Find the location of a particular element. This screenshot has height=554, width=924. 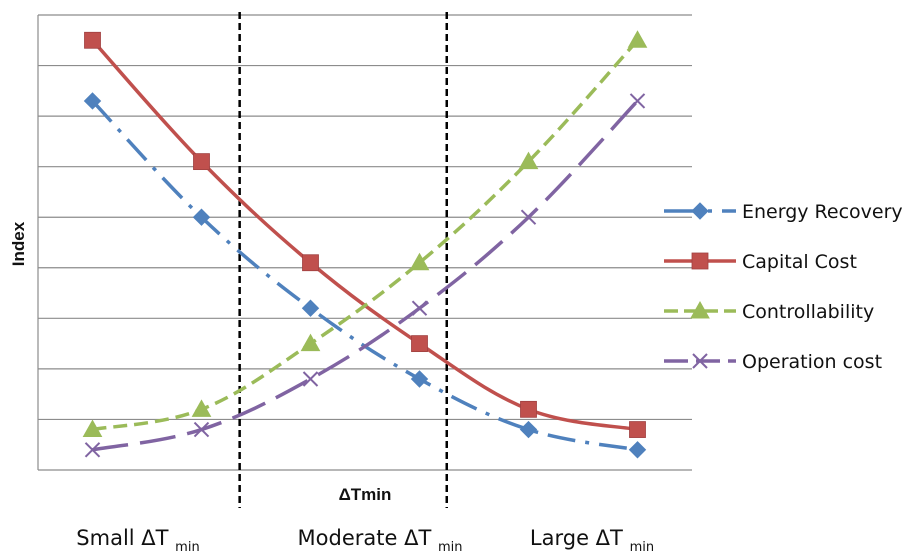

y-axis-title: Index is located at coordinates (18, 243).